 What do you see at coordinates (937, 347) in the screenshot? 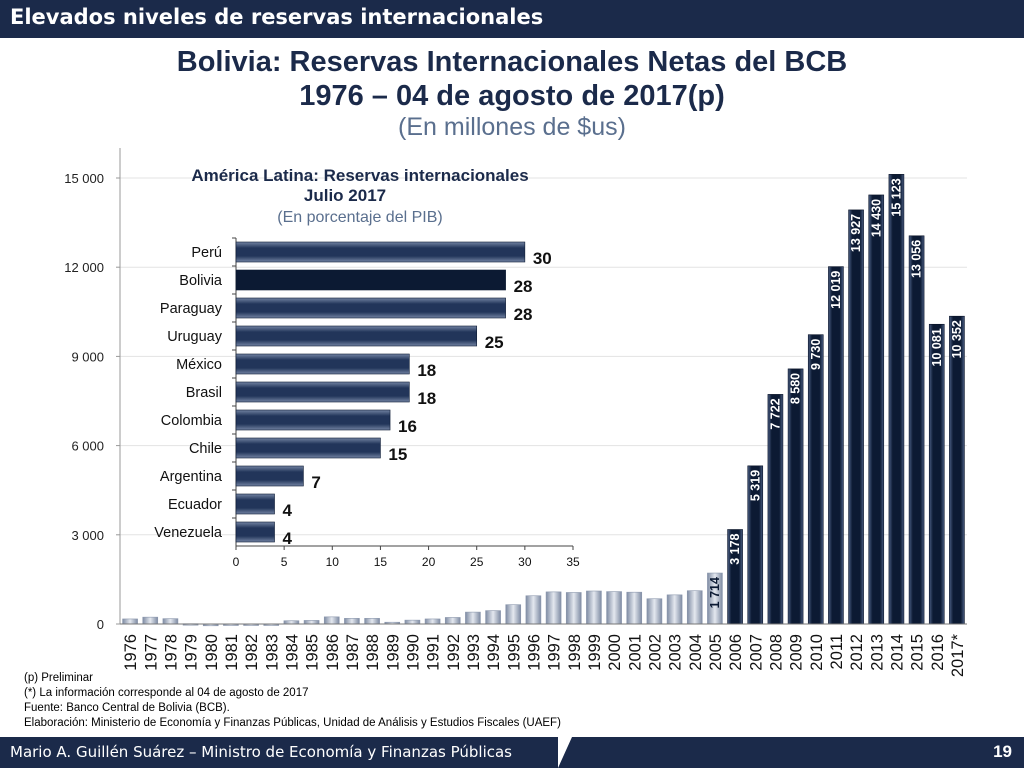
I see `value-label-2016: 10 081` at bounding box center [937, 347].